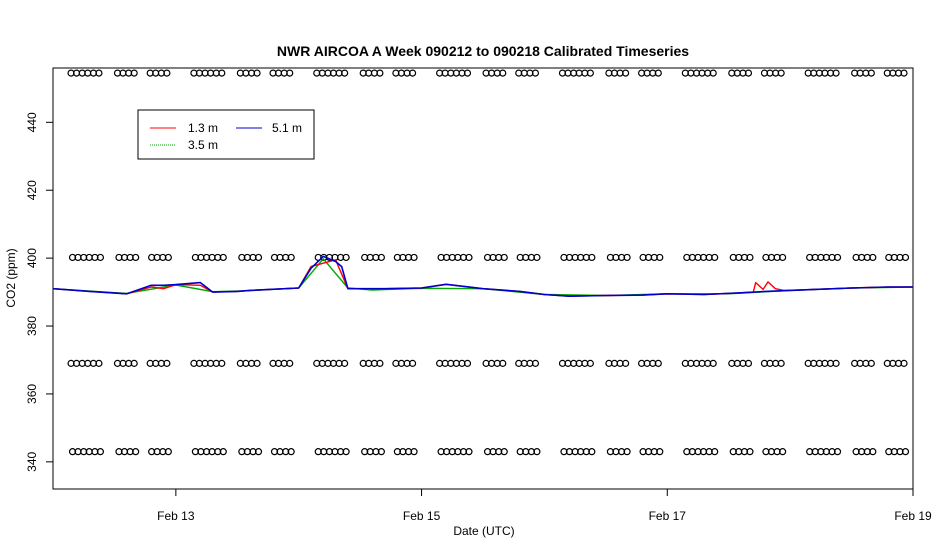  Describe the element at coordinates (176, 516) in the screenshot. I see `x-tick-label-0: Feb 13` at that location.